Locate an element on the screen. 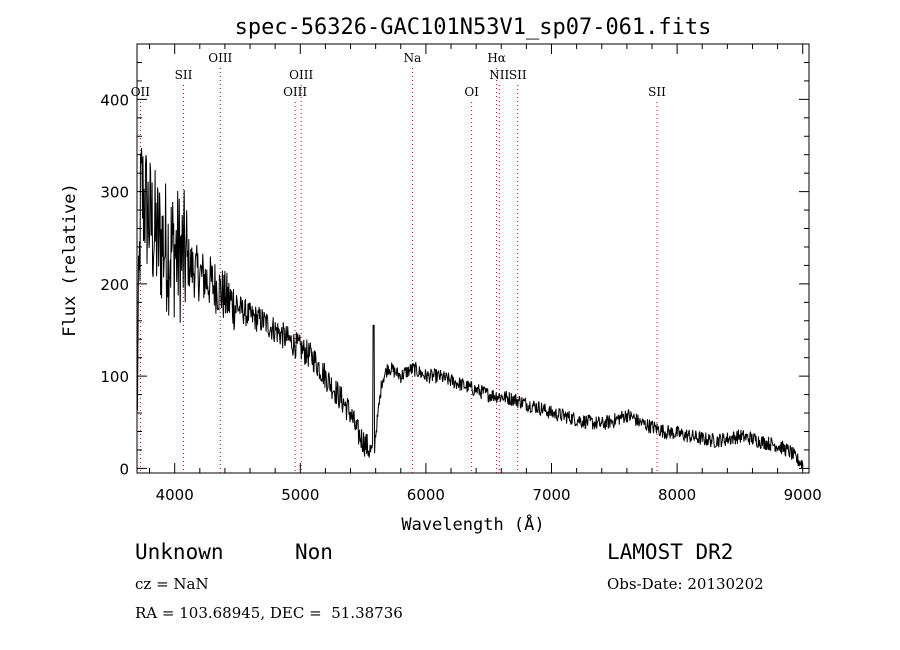 Image resolution: width=900 pixels, height=650 pixels. x-tick-label: 4000 is located at coordinates (175, 495).